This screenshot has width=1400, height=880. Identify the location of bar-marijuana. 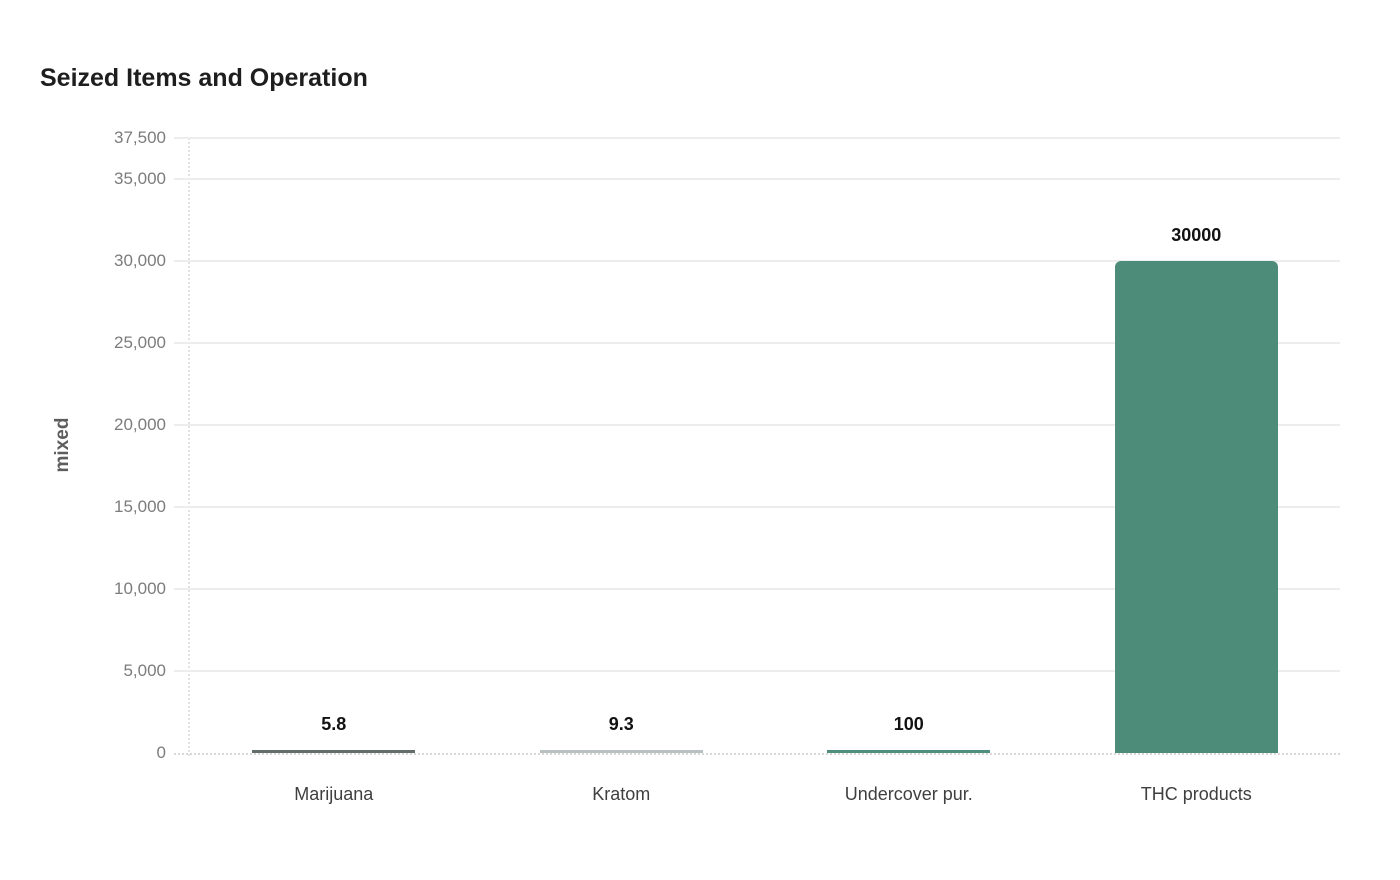
(334, 751).